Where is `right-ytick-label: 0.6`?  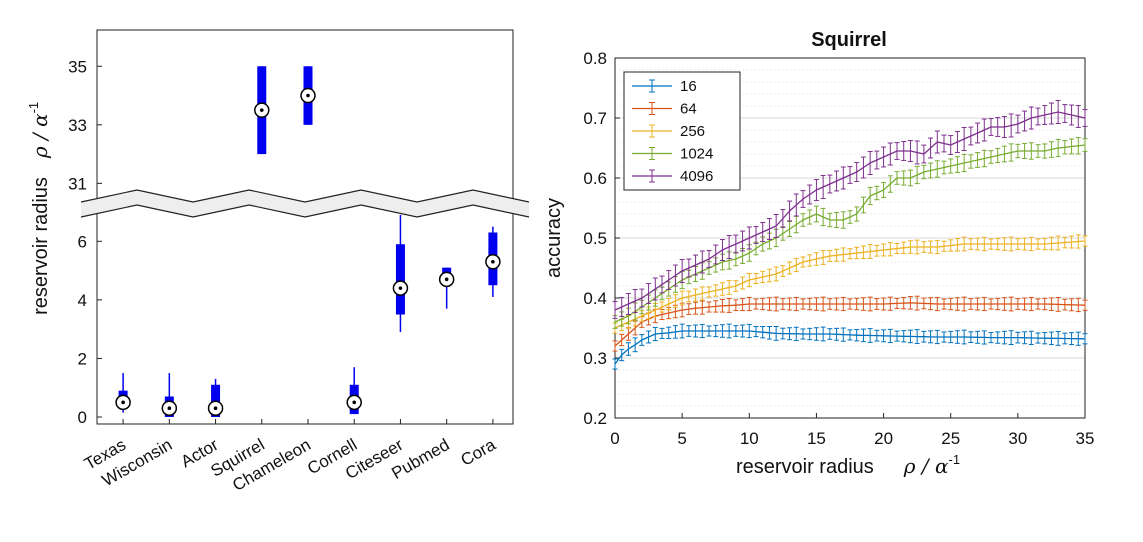
right-ytick-label: 0.6 is located at coordinates (595, 178).